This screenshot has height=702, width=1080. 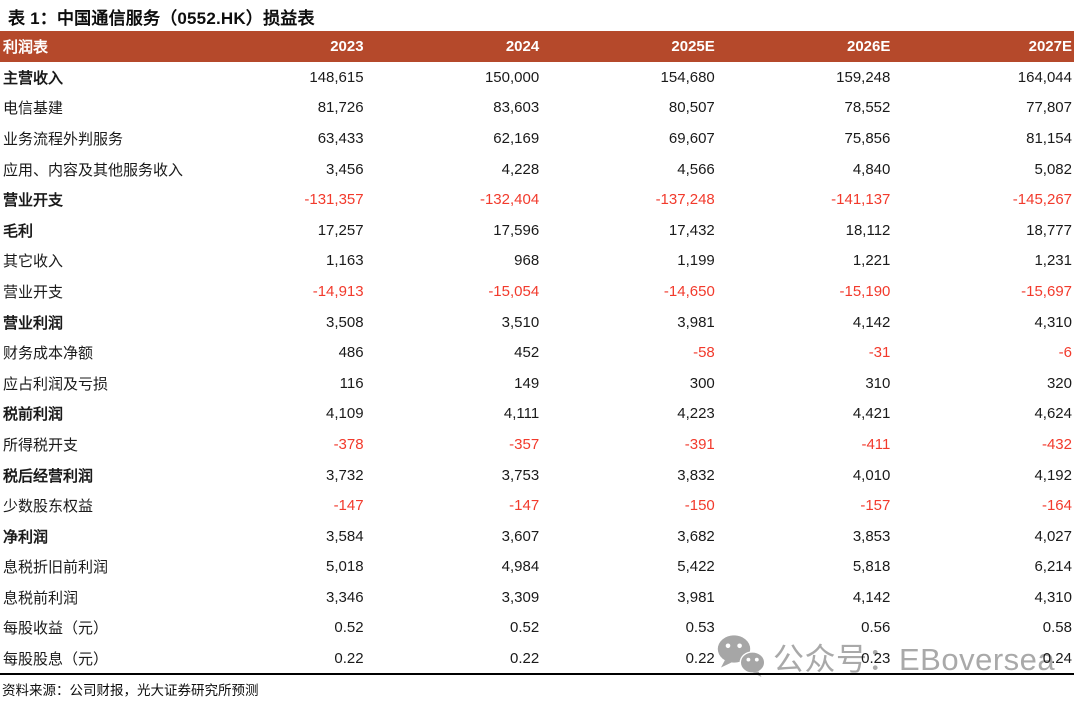 What do you see at coordinates (871, 567) in the screenshot?
I see `cell-value: 5,818` at bounding box center [871, 567].